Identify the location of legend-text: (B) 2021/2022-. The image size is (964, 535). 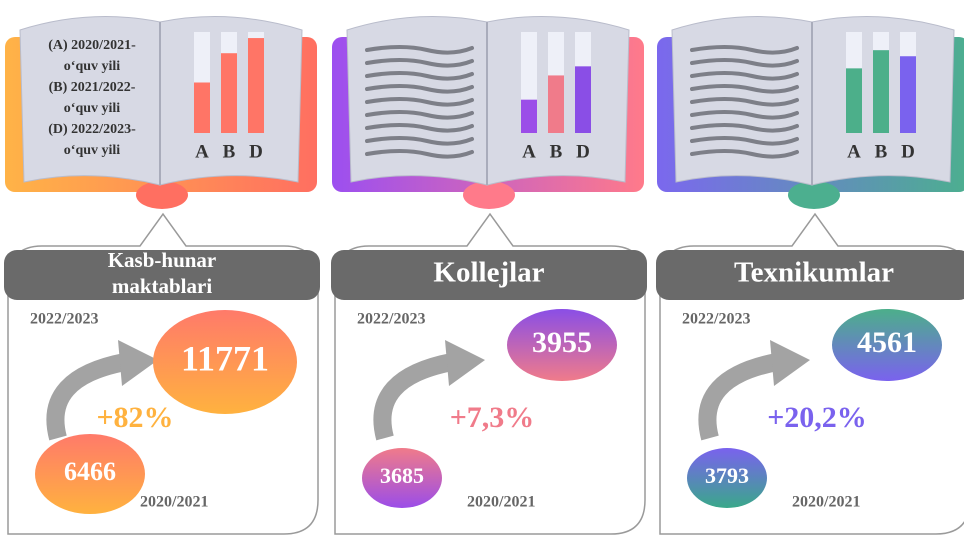
(92, 87).